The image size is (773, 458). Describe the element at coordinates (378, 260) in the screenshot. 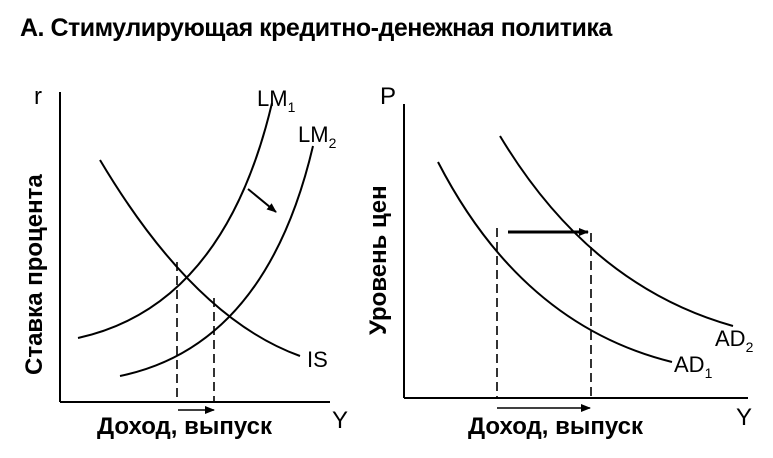

I see `right-y-axis-label: Уровень цен` at that location.